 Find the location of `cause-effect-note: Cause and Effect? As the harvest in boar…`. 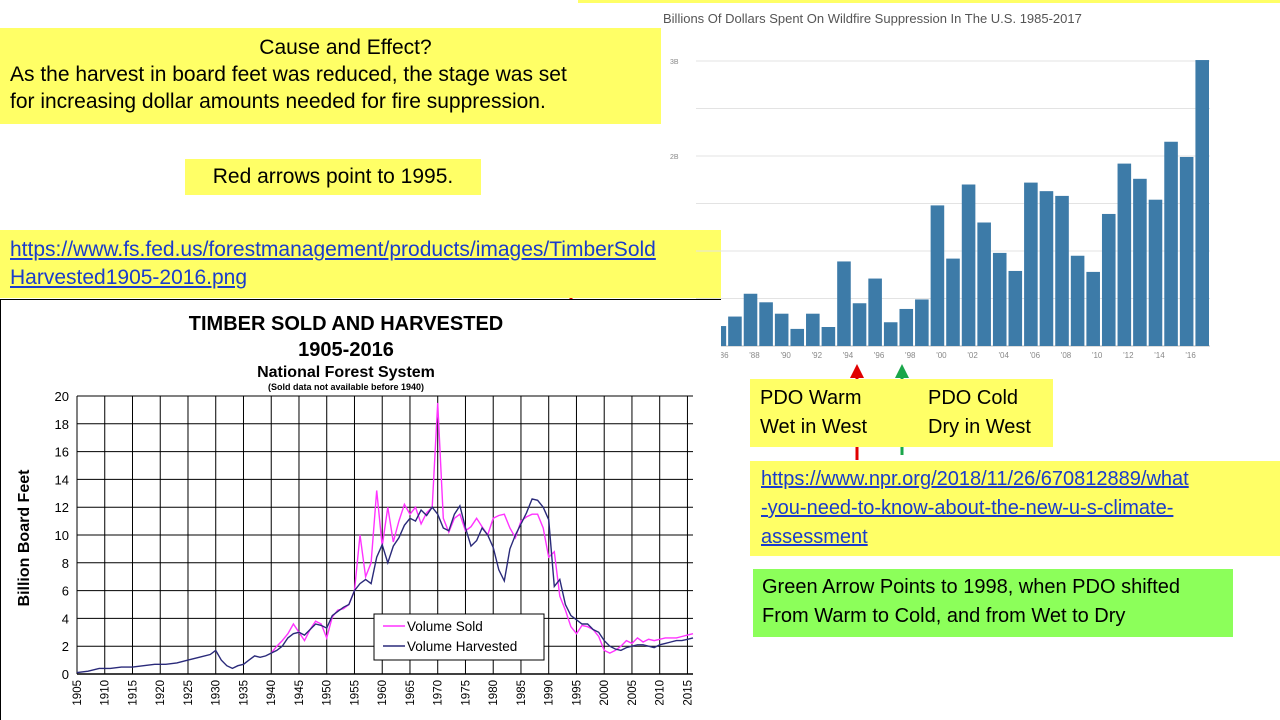

cause-effect-note: Cause and Effect? As the harvest in boar… is located at coordinates (330, 76).